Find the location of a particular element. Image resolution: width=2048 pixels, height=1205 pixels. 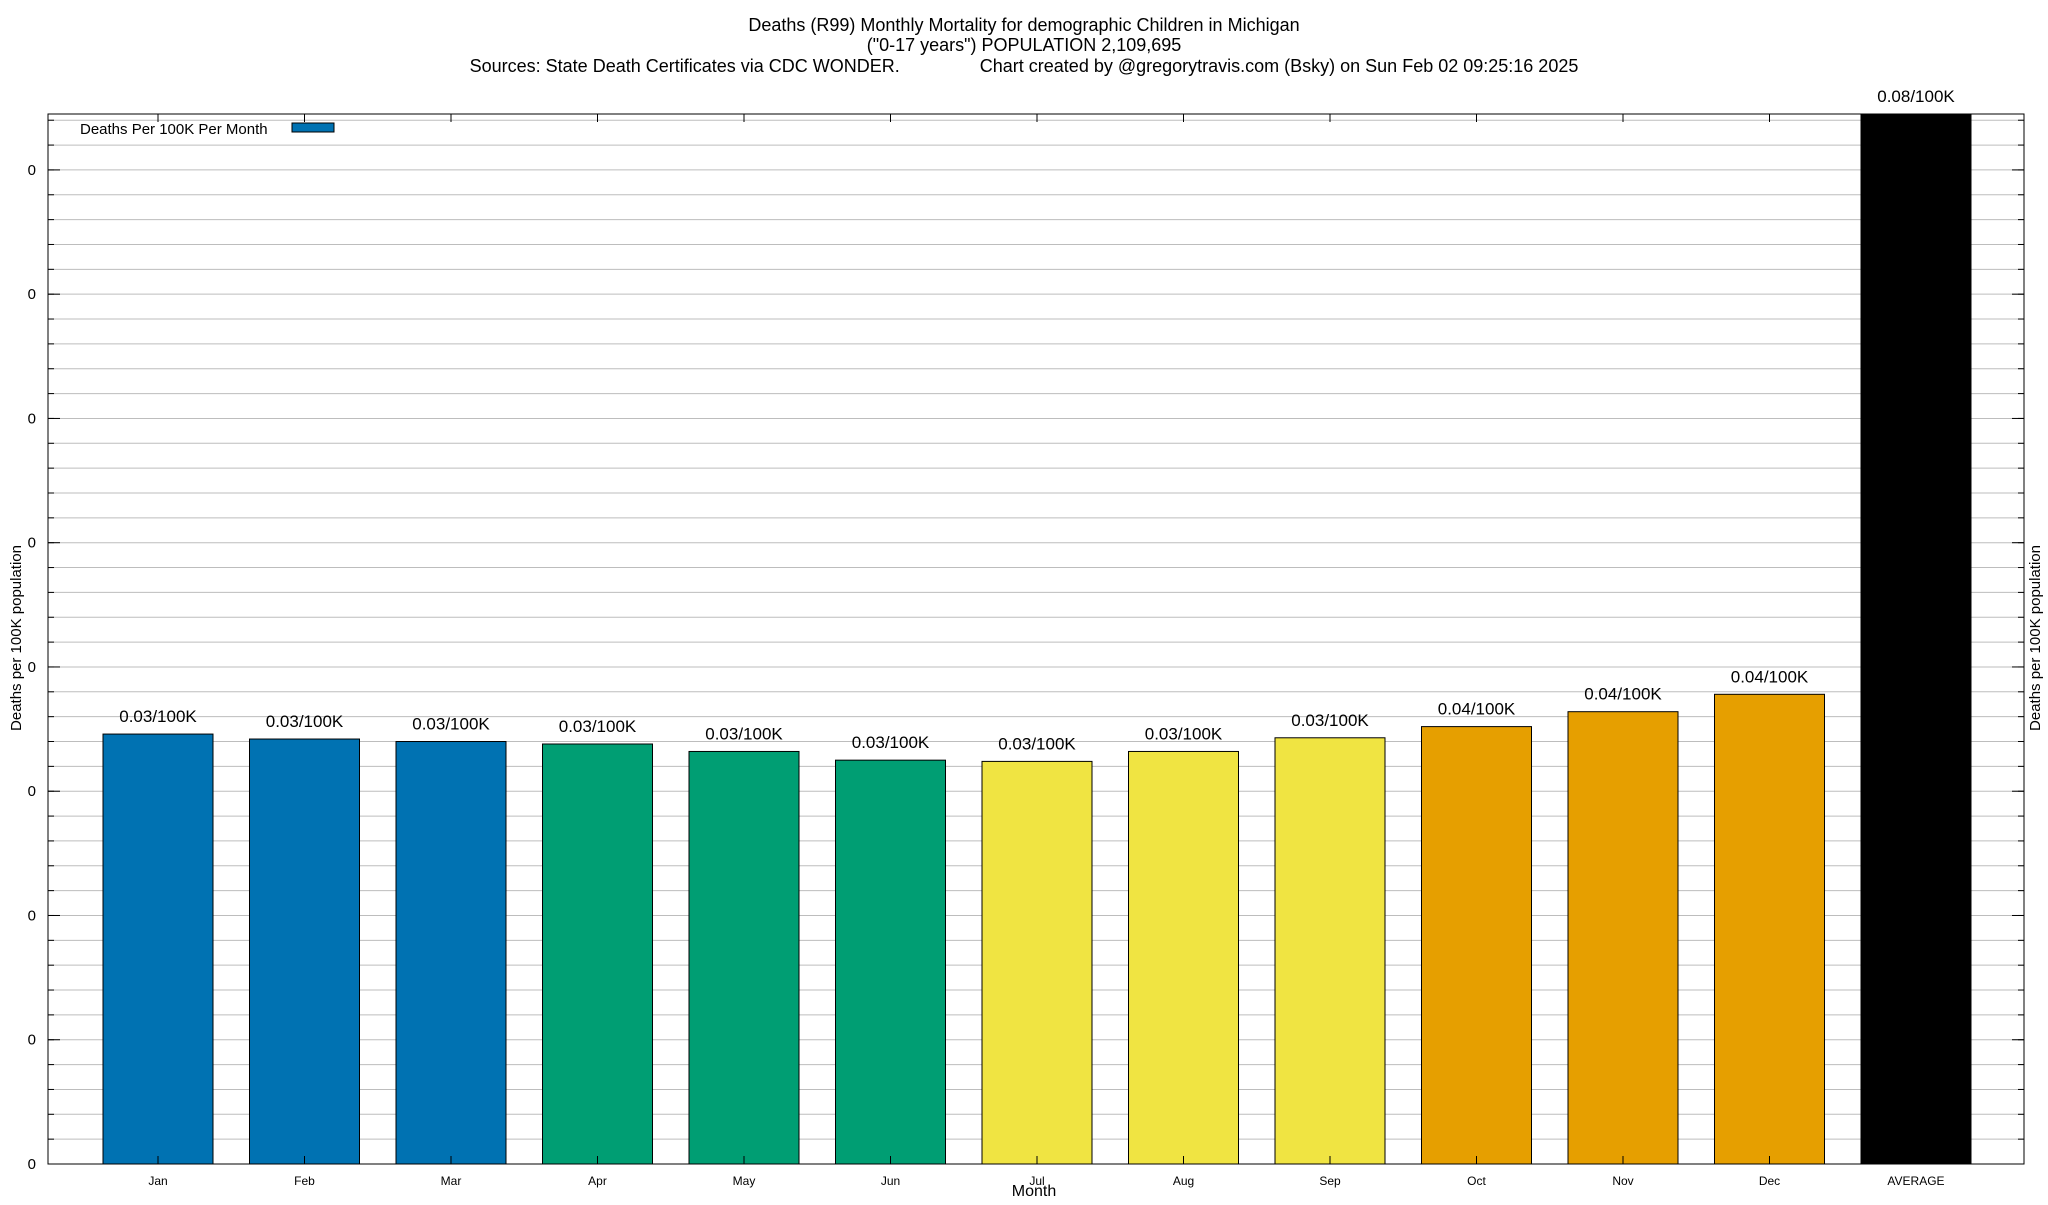

bar-dec is located at coordinates (1769, 929).